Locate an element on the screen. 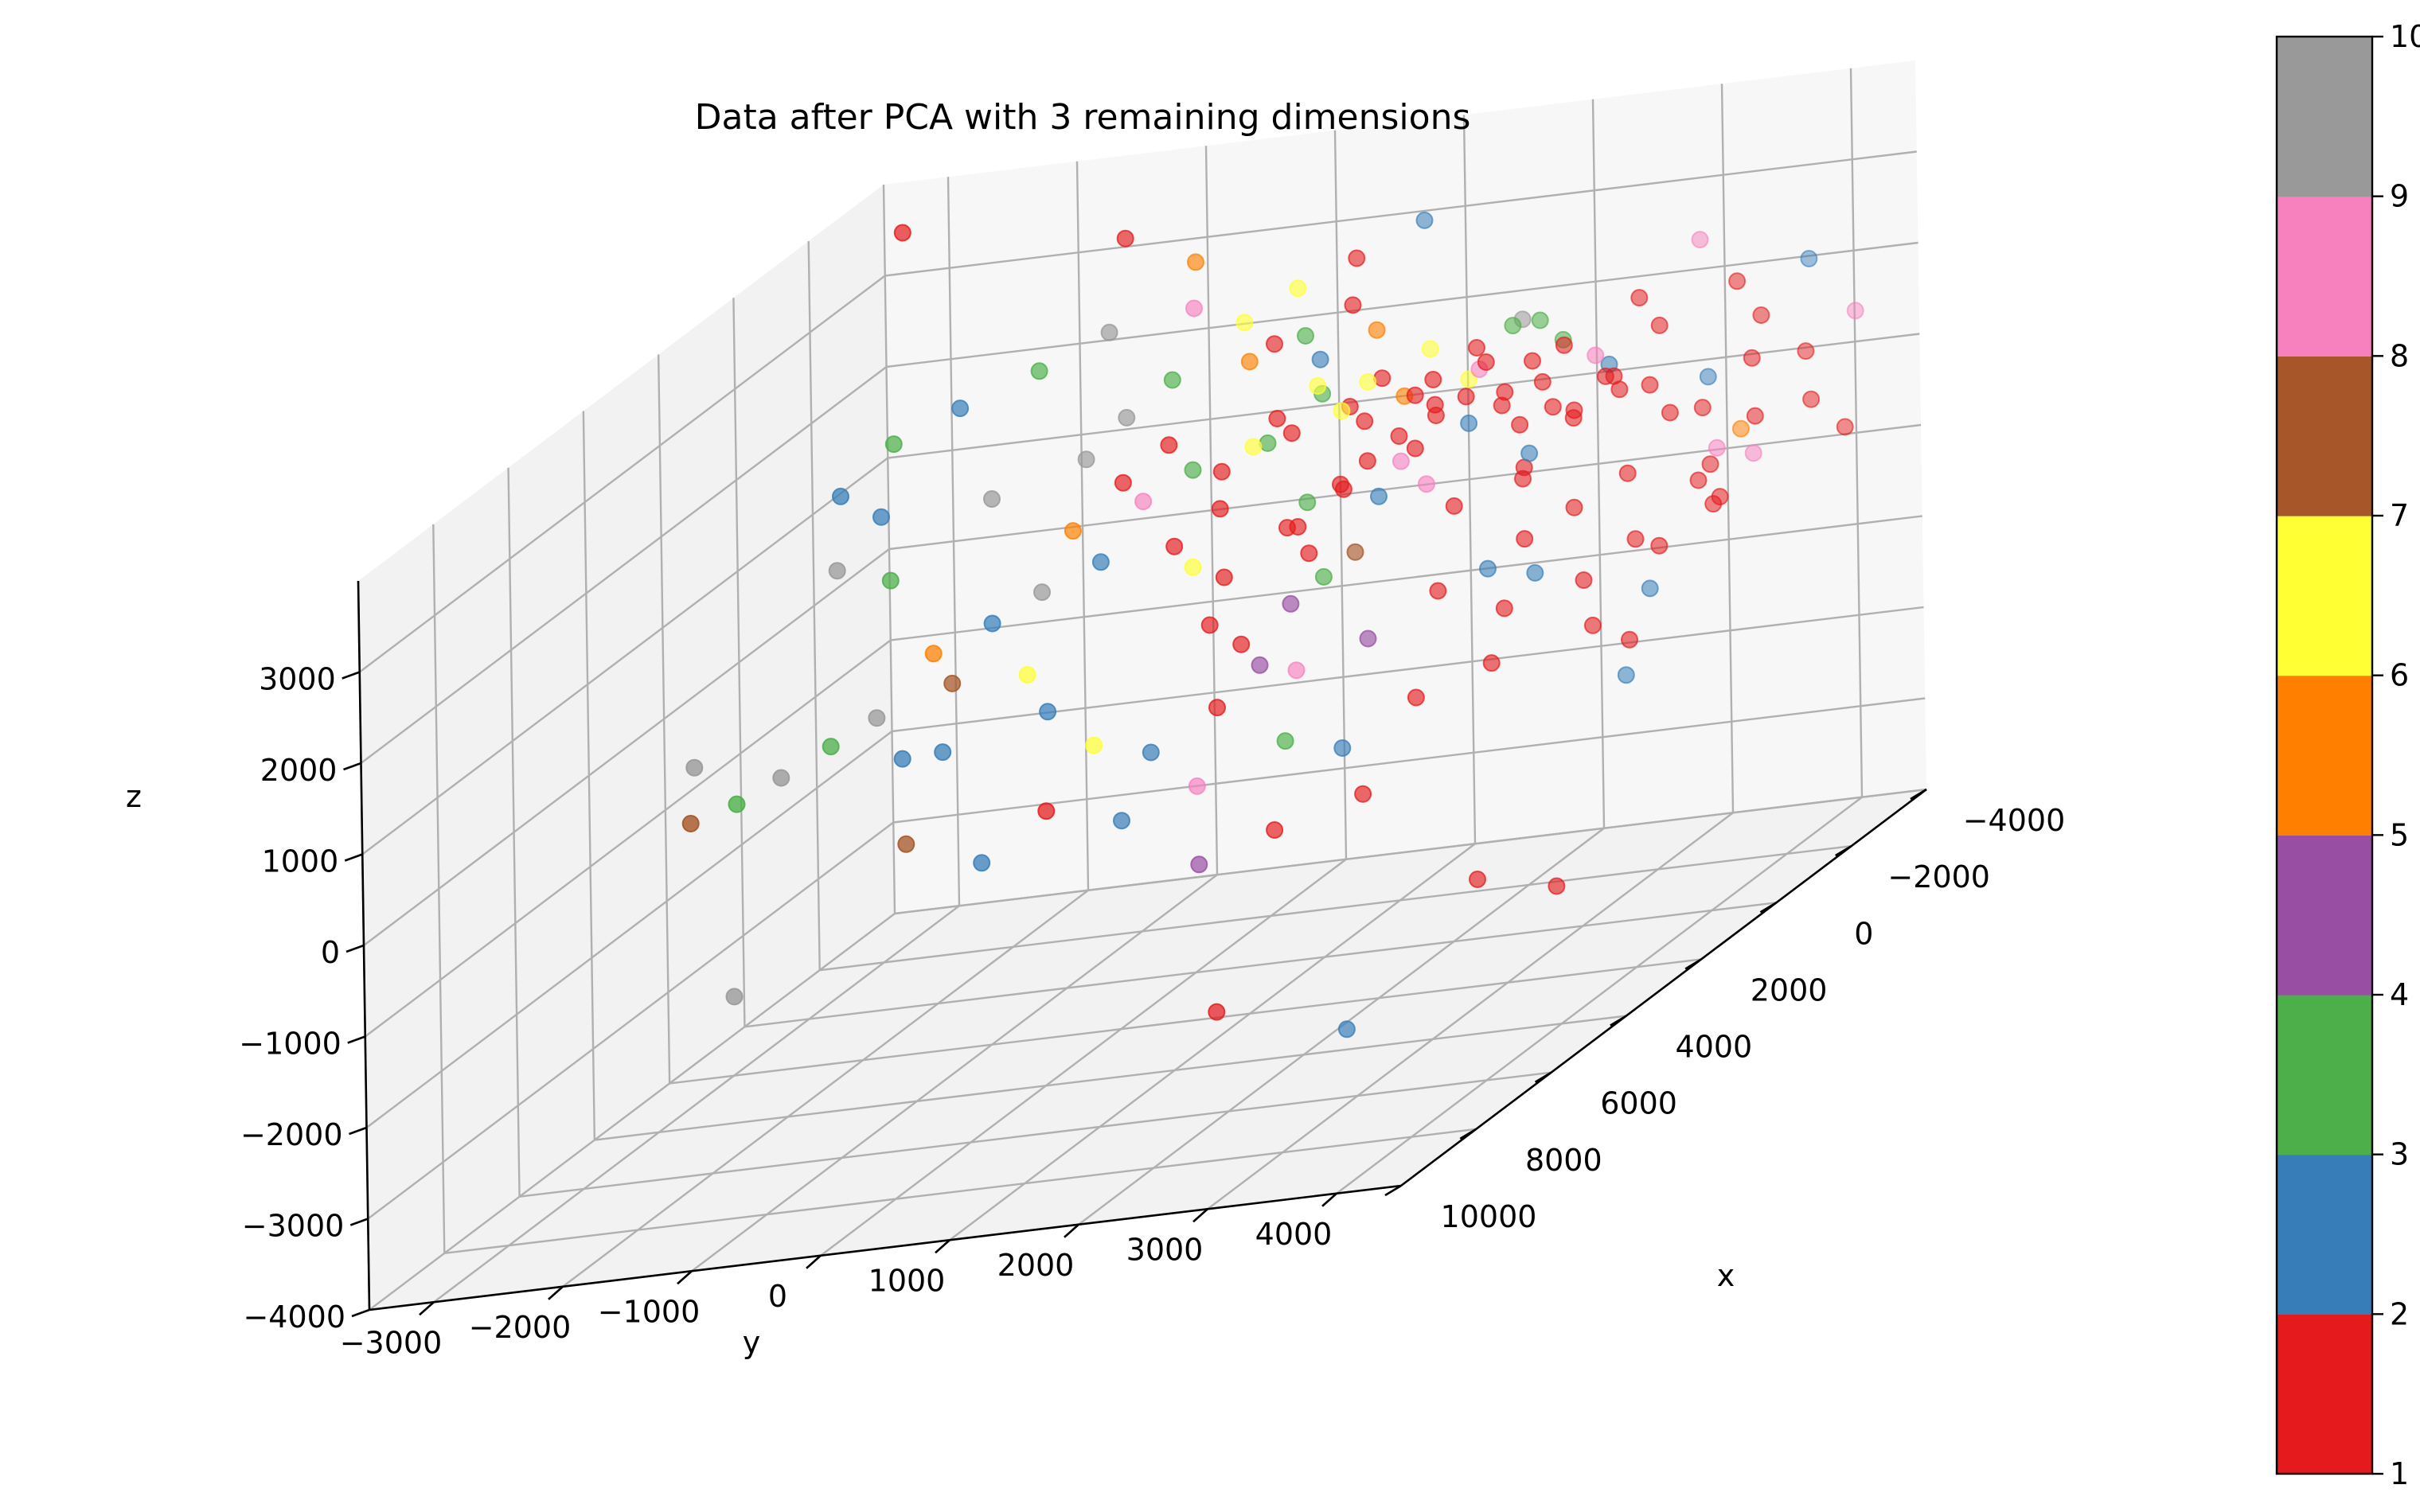 Image resolution: width=2420 pixels, height=1512 pixels. y-tick-label: 4000 is located at coordinates (1294, 1234).